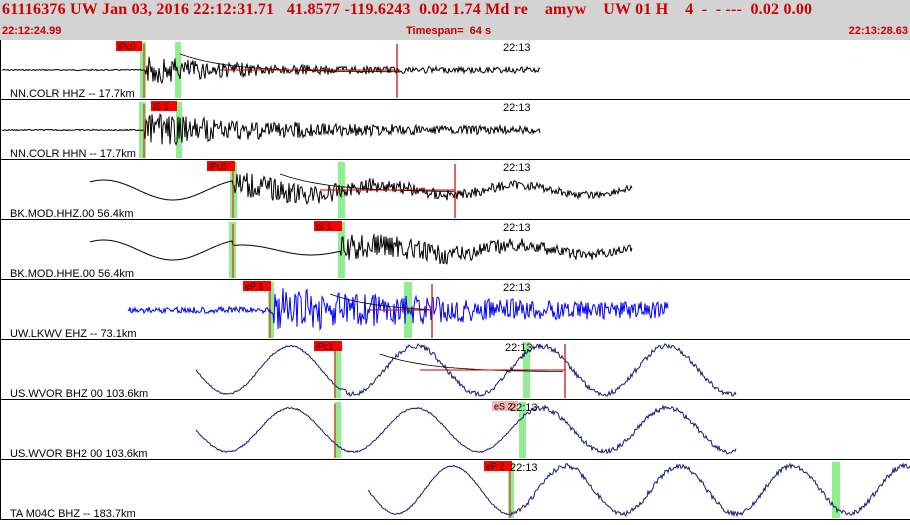 This screenshot has width=910, height=525. Describe the element at coordinates (72, 94) in the screenshot. I see `station-label: NN.COLR HHZ -- 17.7km` at that location.